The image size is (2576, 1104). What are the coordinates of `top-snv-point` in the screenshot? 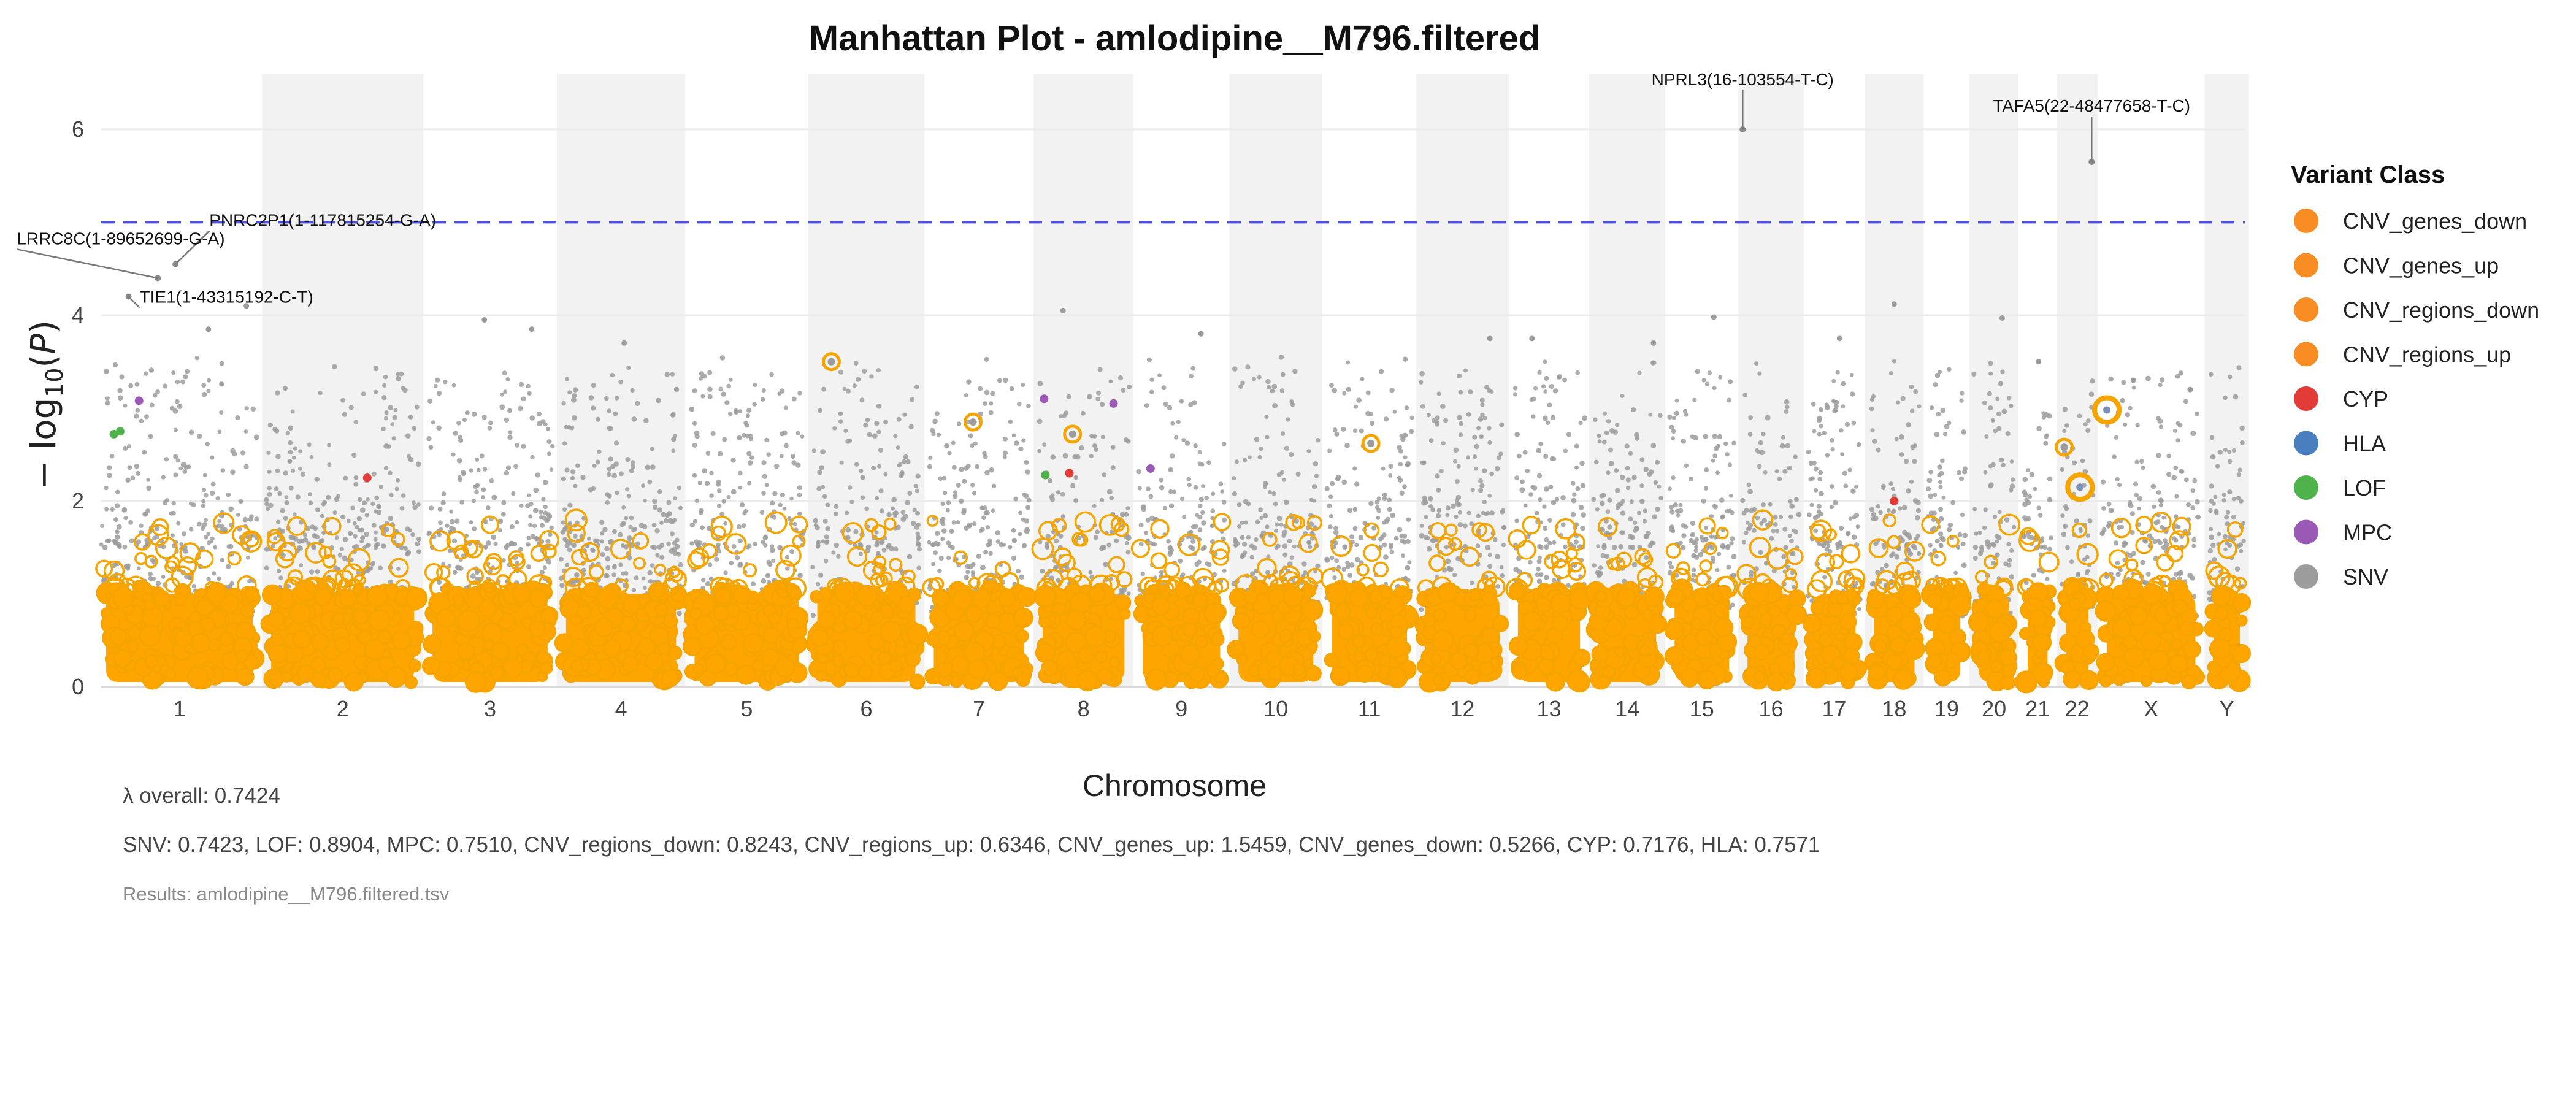 It's located at (1839, 338).